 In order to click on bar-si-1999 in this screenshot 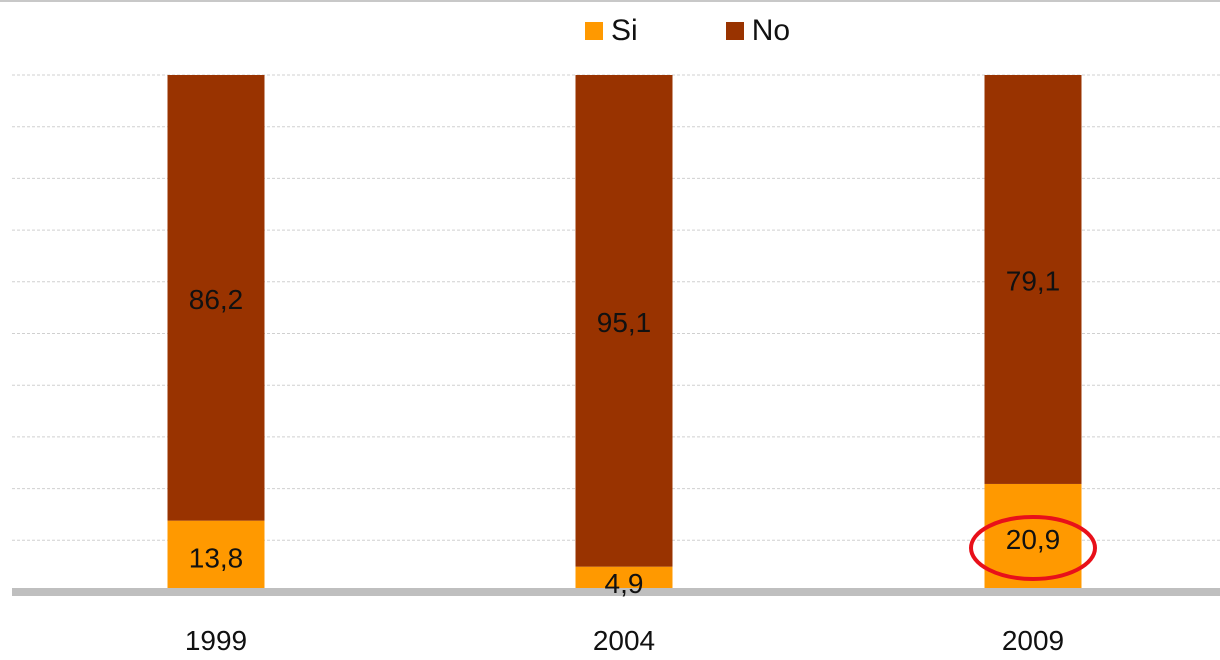, I will do `click(216, 556)`.